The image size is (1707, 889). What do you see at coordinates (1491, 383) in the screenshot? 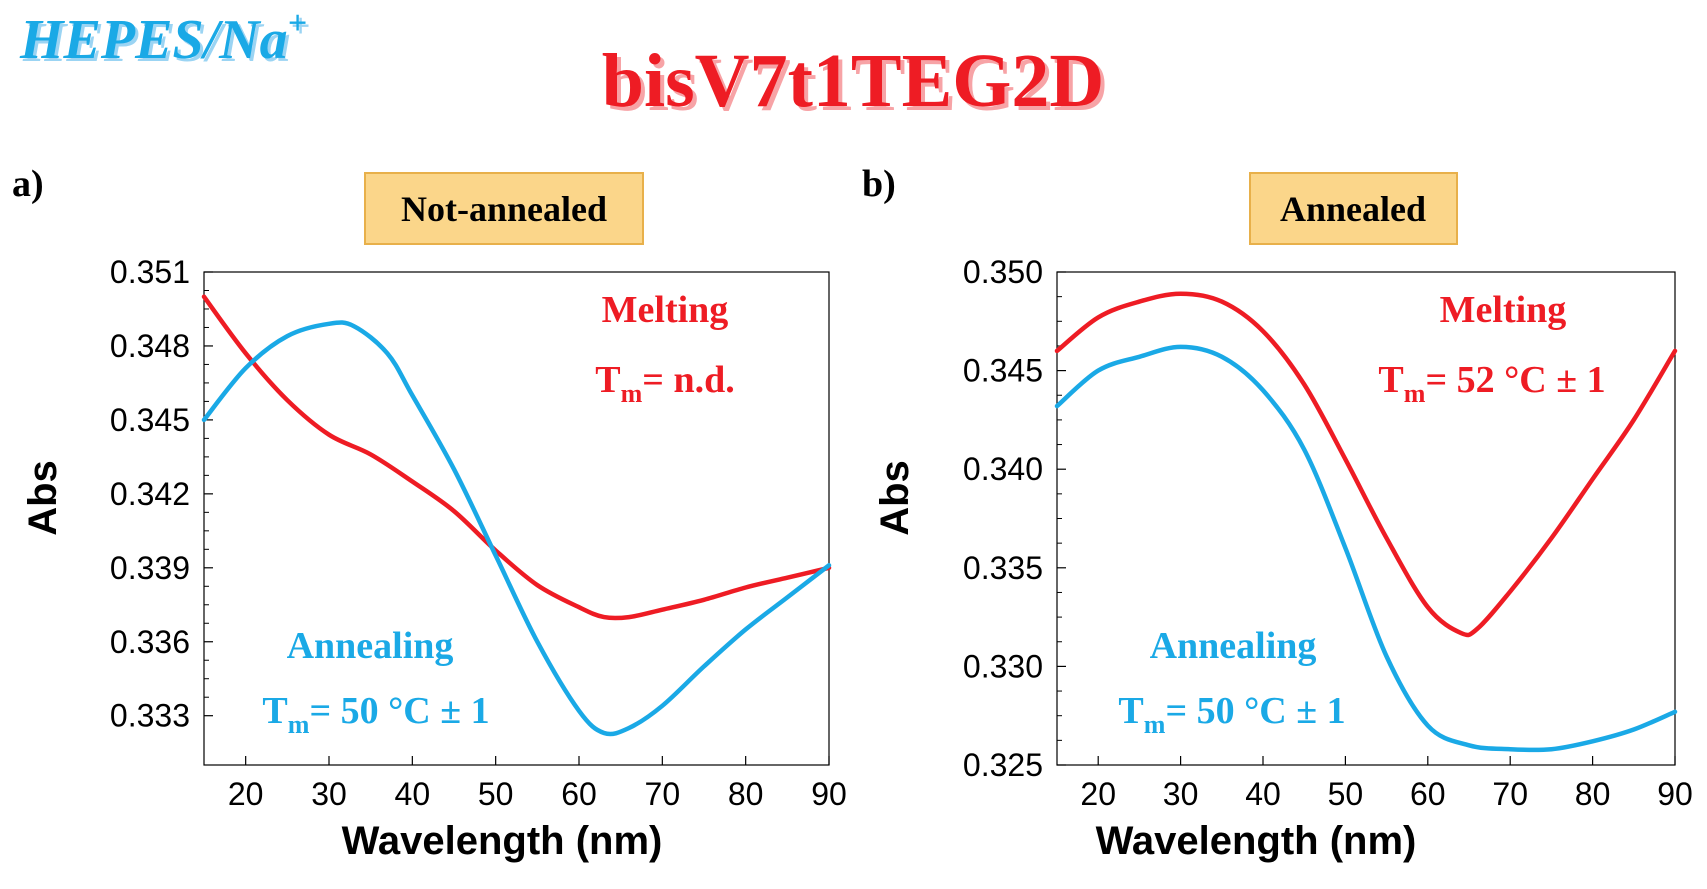
I see `melting-tm: Tm= 52 °C ± 1` at bounding box center [1491, 383].